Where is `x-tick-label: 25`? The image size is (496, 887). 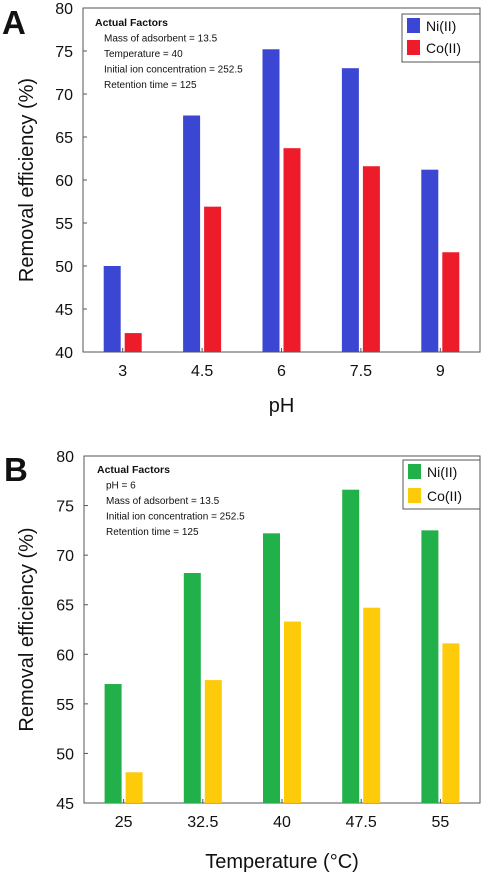
x-tick-label: 25 is located at coordinates (124, 822).